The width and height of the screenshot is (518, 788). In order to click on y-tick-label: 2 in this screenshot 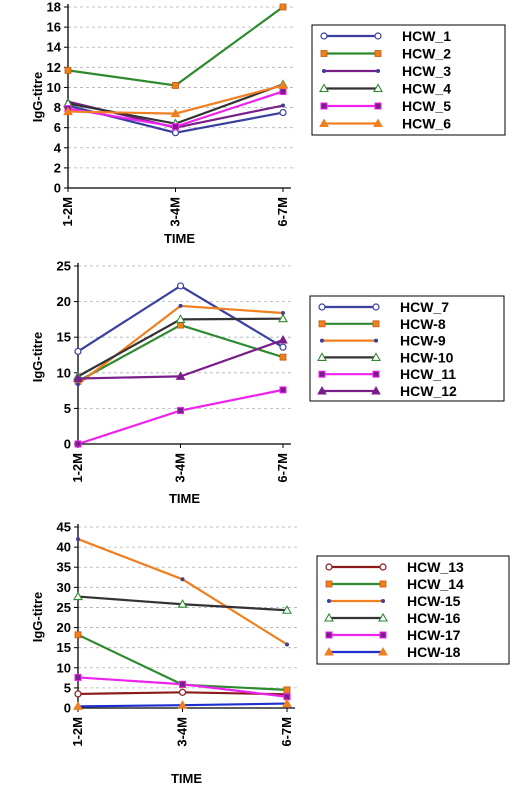, I will do `click(57, 167)`.